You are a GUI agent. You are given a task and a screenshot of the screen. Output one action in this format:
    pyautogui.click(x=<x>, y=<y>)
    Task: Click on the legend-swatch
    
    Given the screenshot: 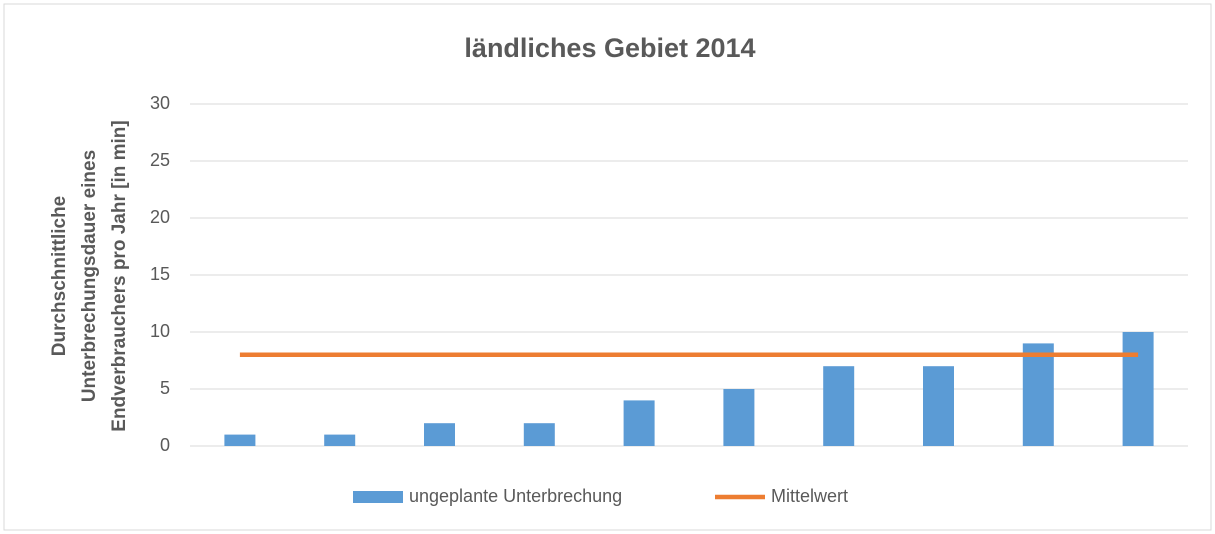 What is the action you would take?
    pyautogui.click(x=378, y=497)
    